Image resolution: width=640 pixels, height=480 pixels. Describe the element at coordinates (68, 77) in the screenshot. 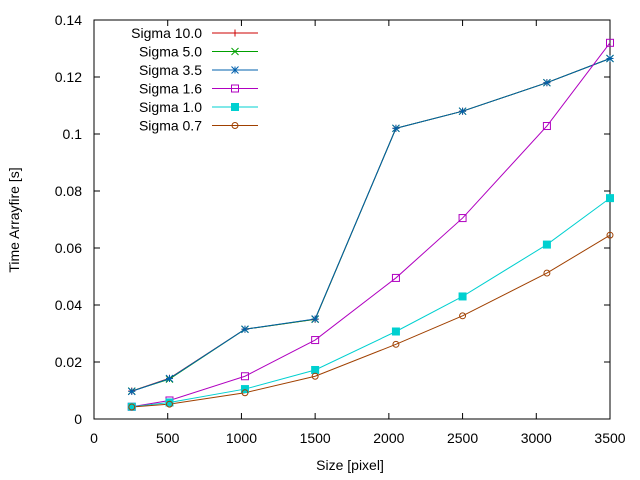

I see `y-tick-label: 0.12` at that location.